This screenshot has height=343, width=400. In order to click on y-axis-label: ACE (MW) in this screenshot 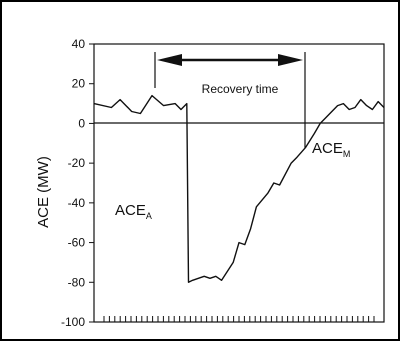, I will do `click(43, 192)`.